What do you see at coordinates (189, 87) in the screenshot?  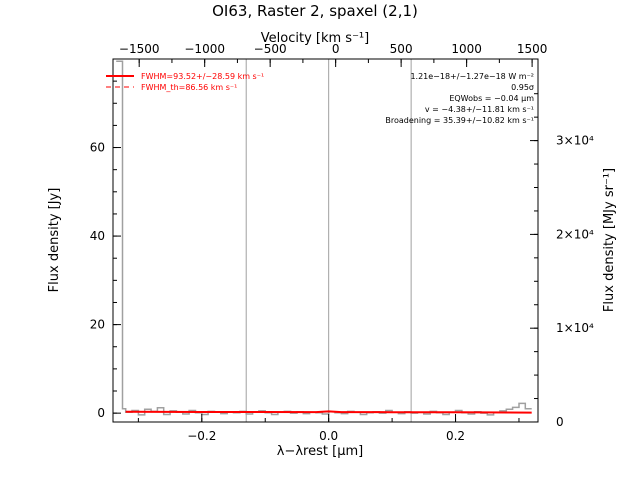 I see `legend-label-fwhm-th: FWHM_th=86.56 km s⁻¹` at bounding box center [189, 87].